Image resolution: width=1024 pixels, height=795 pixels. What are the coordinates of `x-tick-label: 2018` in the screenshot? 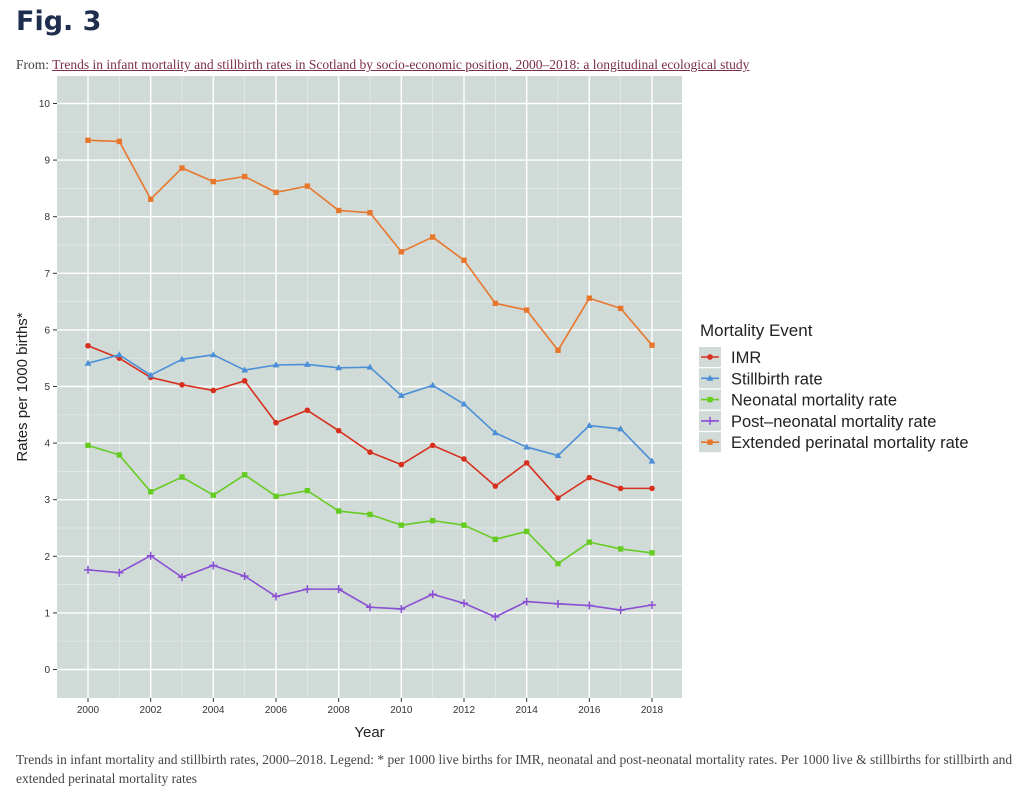 It's located at (652, 710).